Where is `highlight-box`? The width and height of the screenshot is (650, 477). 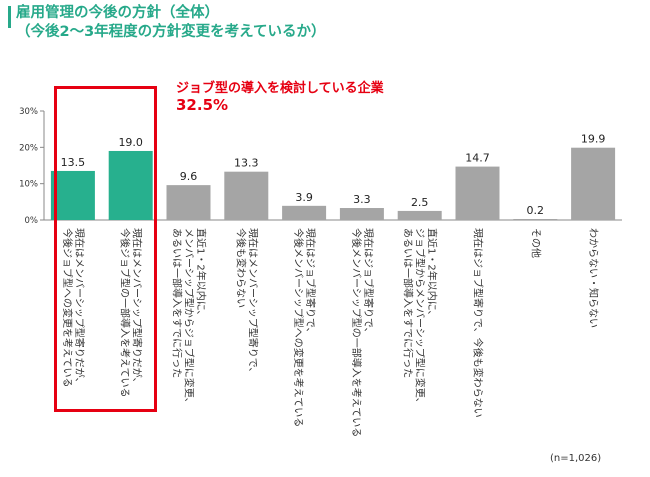
highlight-box is located at coordinates (105, 249).